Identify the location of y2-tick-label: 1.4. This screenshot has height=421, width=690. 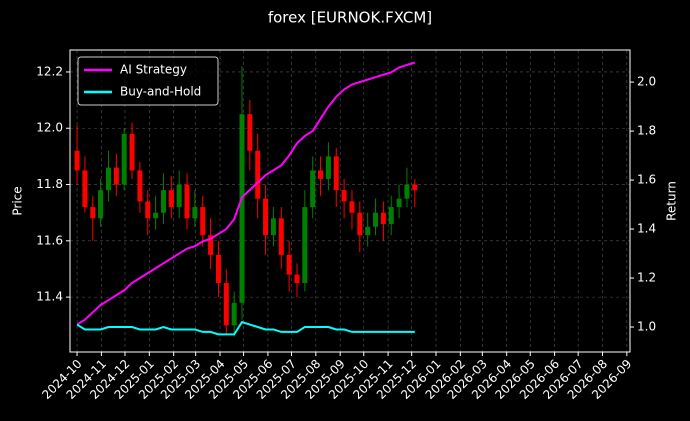
(646, 229).